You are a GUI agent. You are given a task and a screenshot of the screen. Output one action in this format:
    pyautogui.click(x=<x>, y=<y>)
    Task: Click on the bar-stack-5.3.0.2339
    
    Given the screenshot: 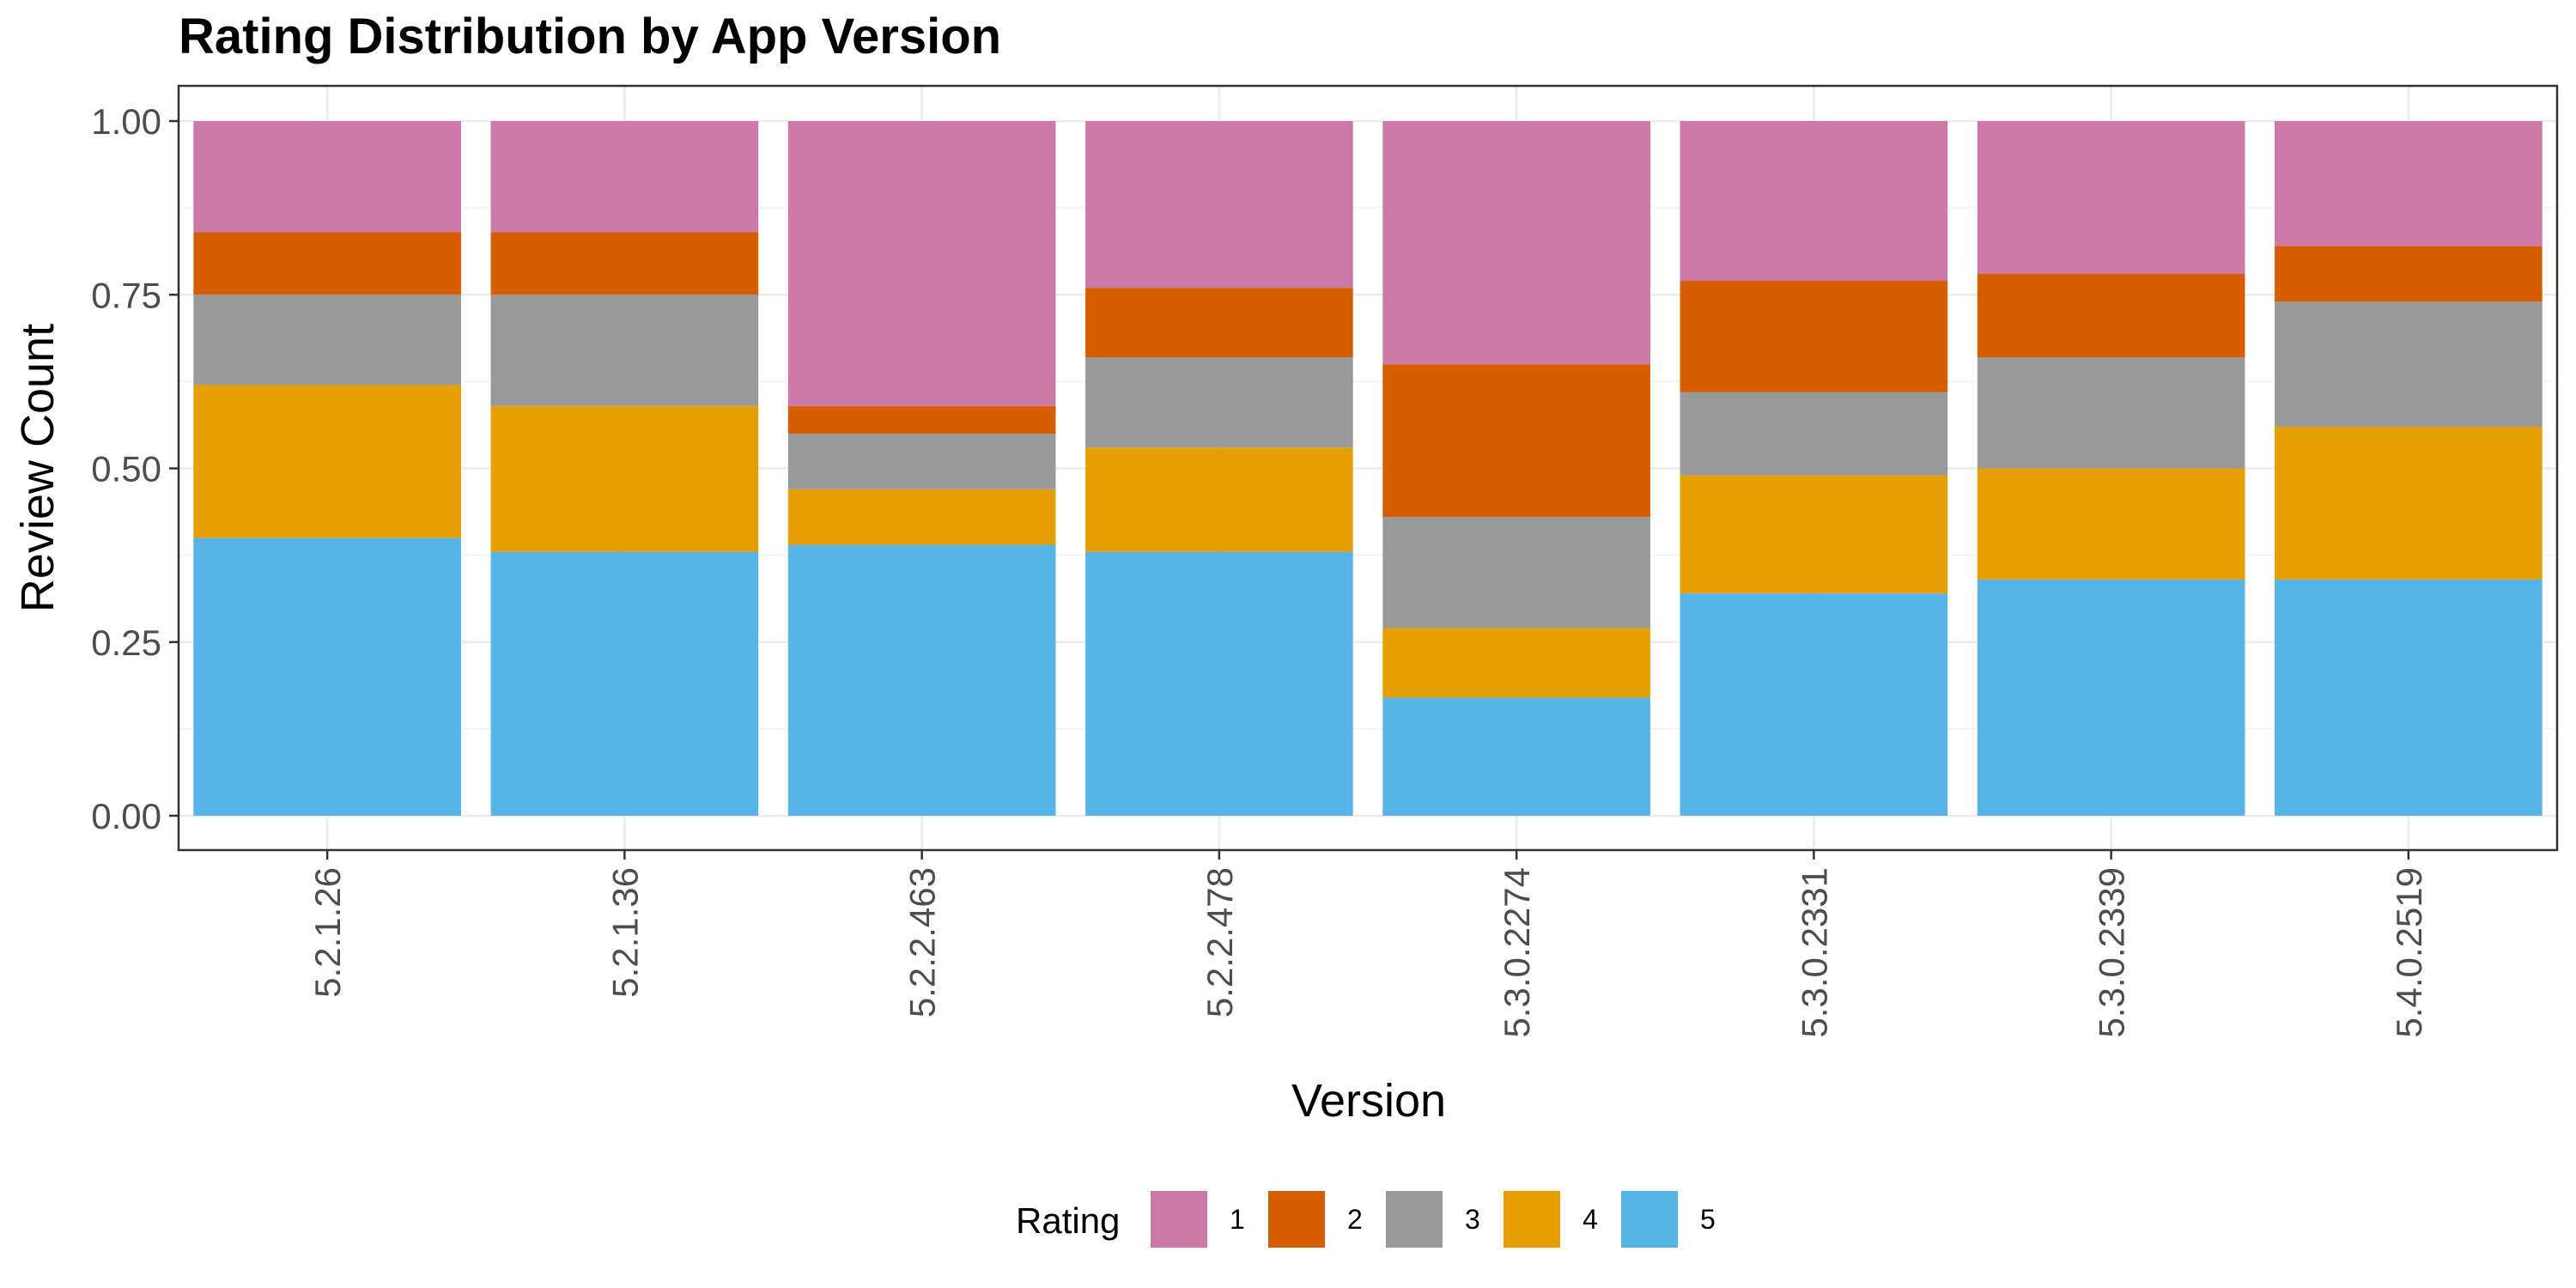 What is the action you would take?
    pyautogui.click(x=2111, y=468)
    